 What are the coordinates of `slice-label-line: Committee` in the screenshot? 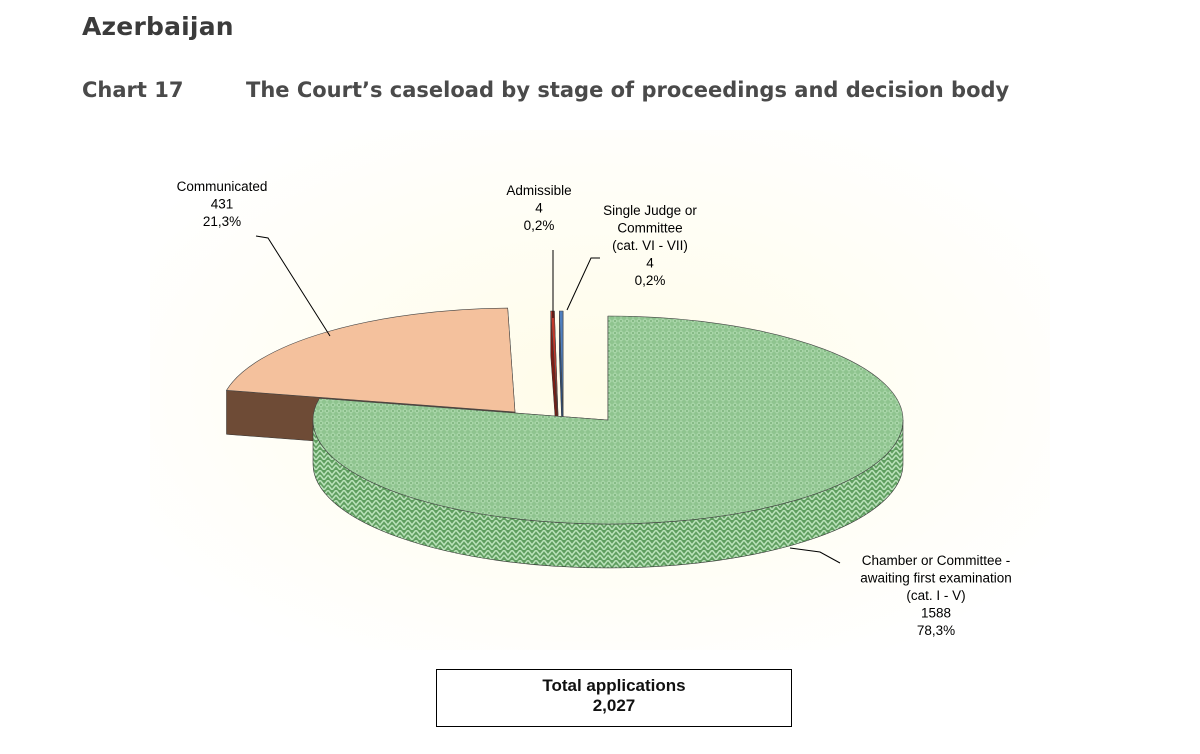 It's located at (649, 228).